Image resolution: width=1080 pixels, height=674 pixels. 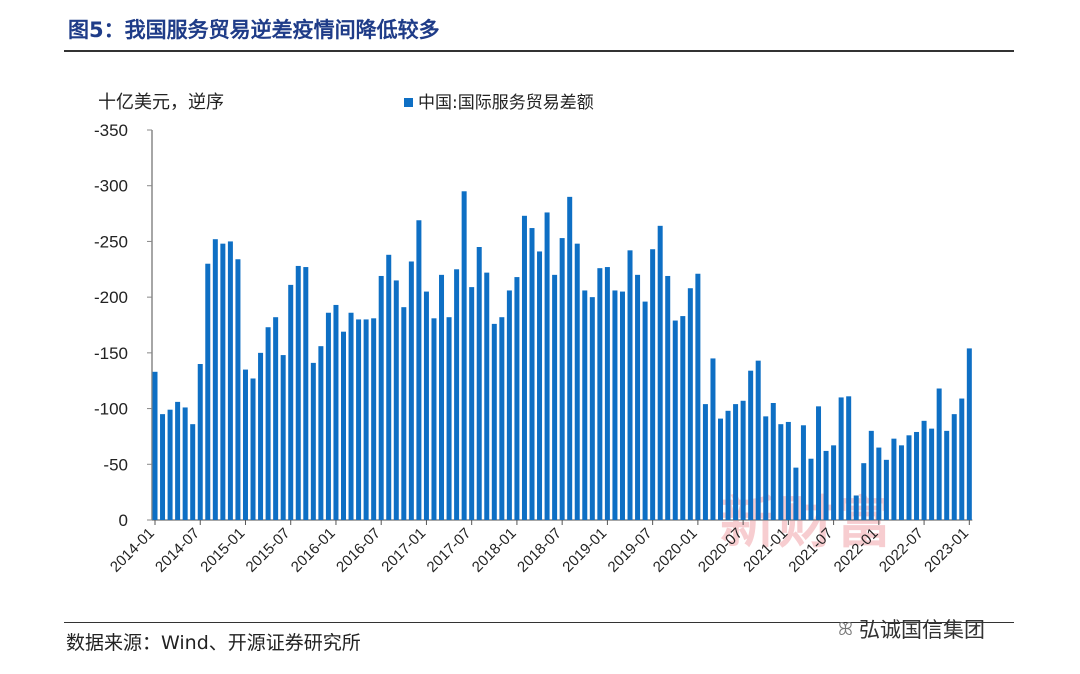 I want to click on title-divider, so click(x=539, y=51).